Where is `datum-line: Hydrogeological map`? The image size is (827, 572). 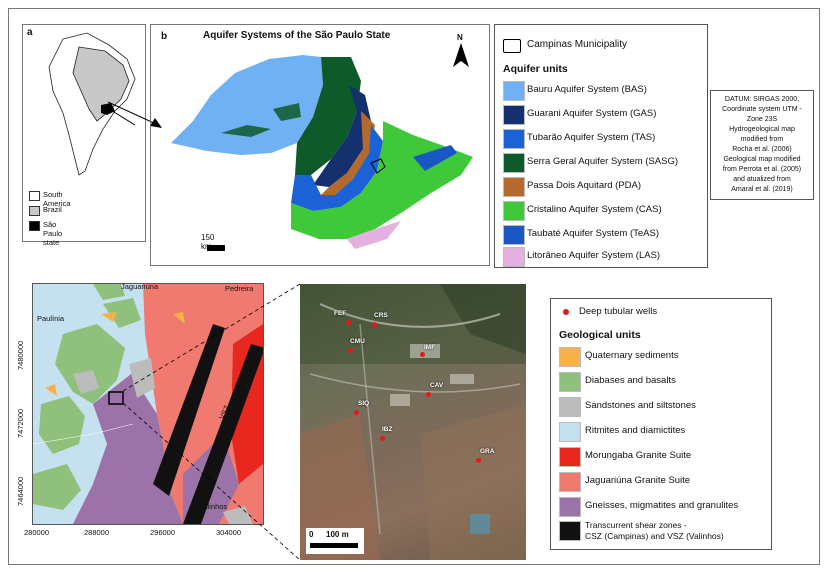
datum-line: Hydrogeological map is located at coordinates (762, 129).